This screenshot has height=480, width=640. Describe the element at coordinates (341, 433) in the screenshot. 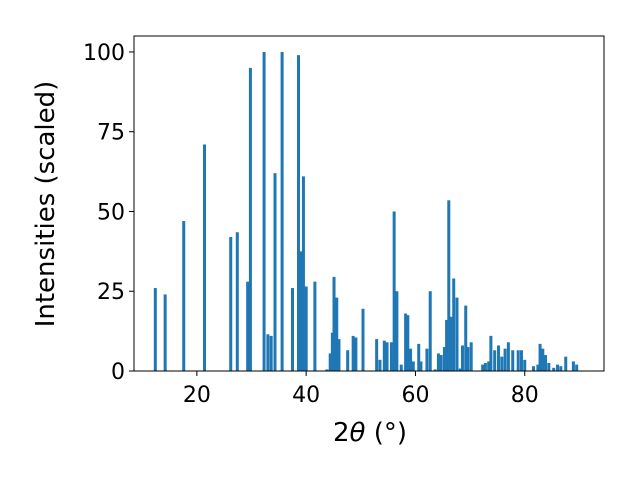

I see `x-axis-label-prefix: 2` at that location.